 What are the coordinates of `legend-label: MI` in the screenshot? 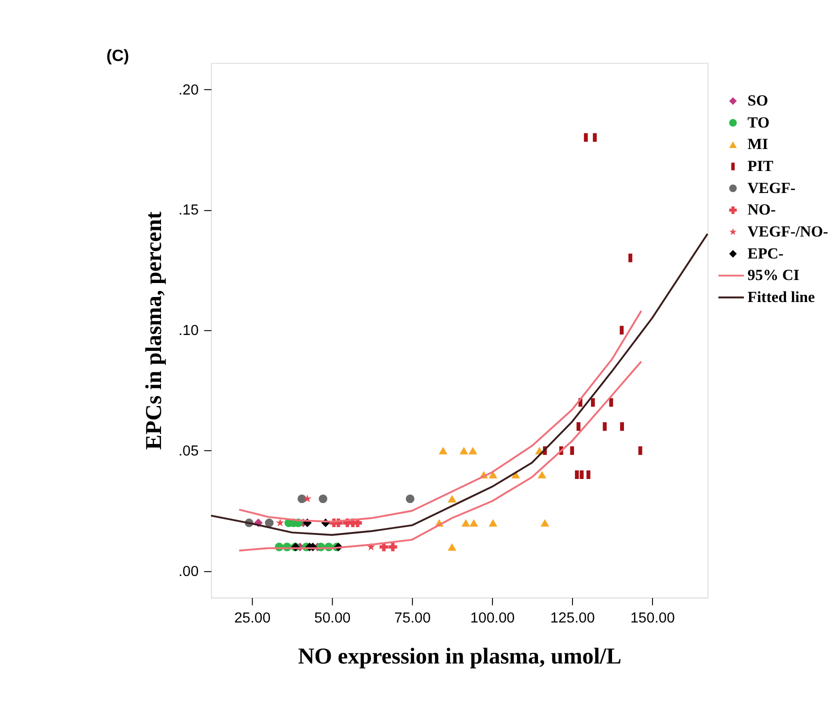 It's located at (758, 145).